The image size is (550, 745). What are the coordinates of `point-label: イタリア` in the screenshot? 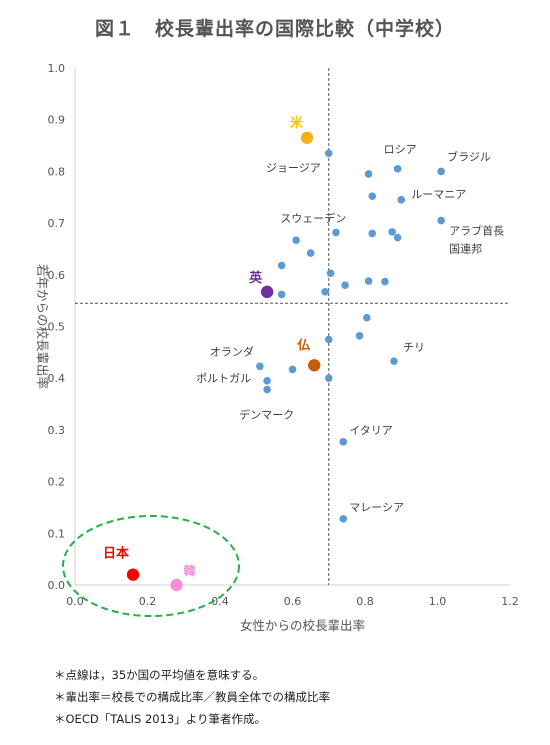 It's located at (371, 430).